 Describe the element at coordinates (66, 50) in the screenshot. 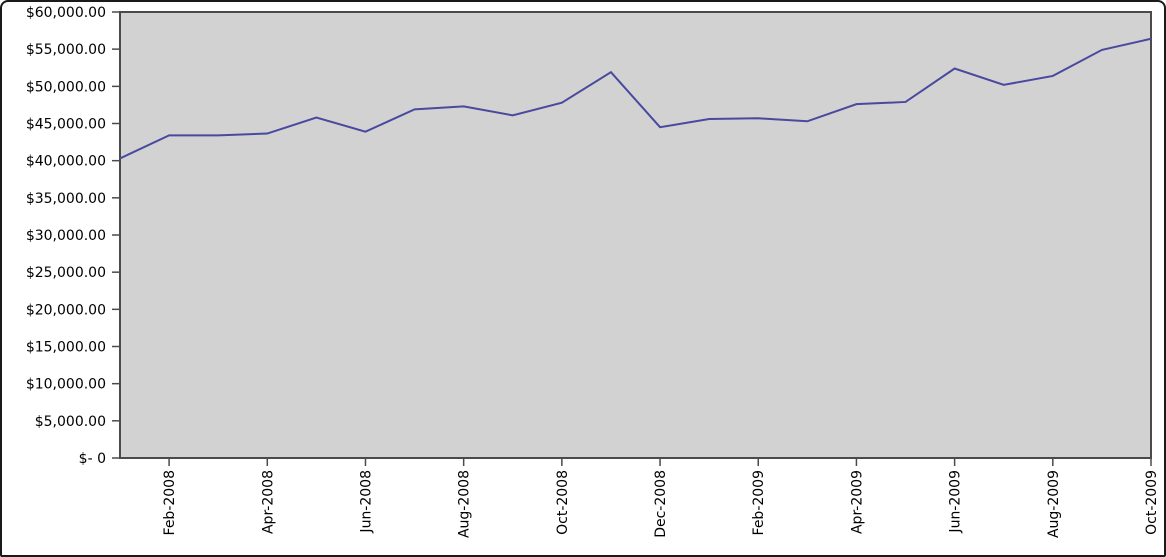

I see `y-axis-tick-label: $55,000.00` at that location.